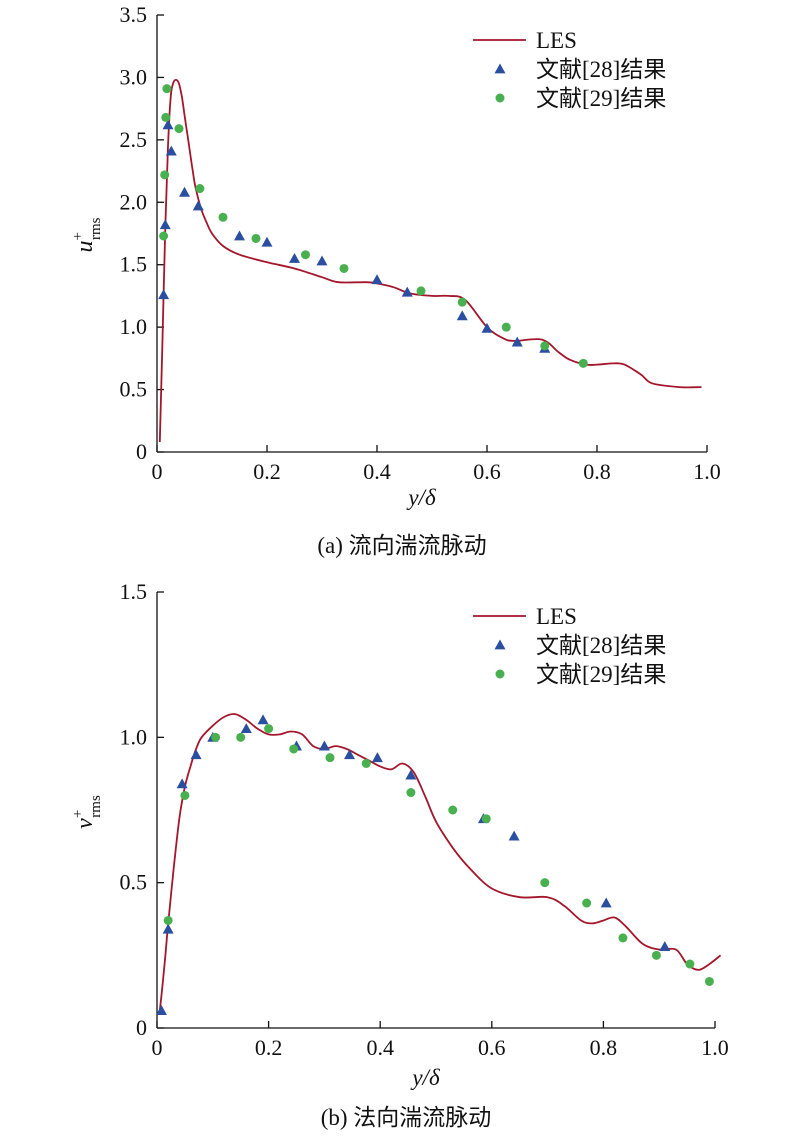 The height and width of the screenshot is (1137, 800). What do you see at coordinates (87, 812) in the screenshot?
I see `chart-b-y-axis-label: v+ rms` at bounding box center [87, 812].